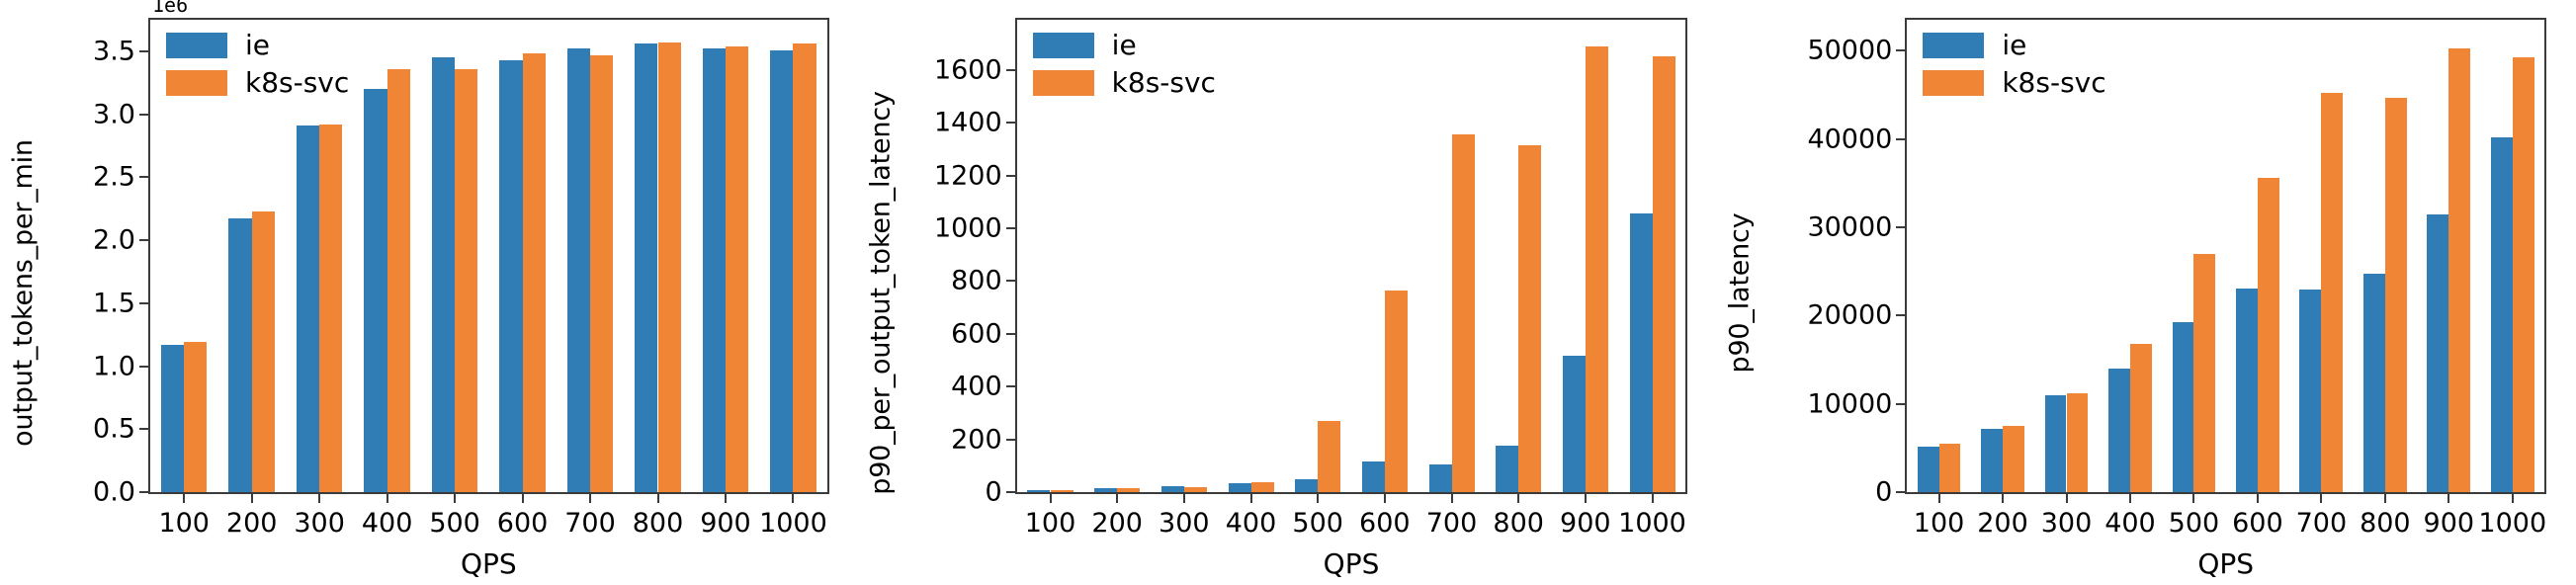  I want to click on y-tick-label-2-5: 50000, so click(1850, 50).